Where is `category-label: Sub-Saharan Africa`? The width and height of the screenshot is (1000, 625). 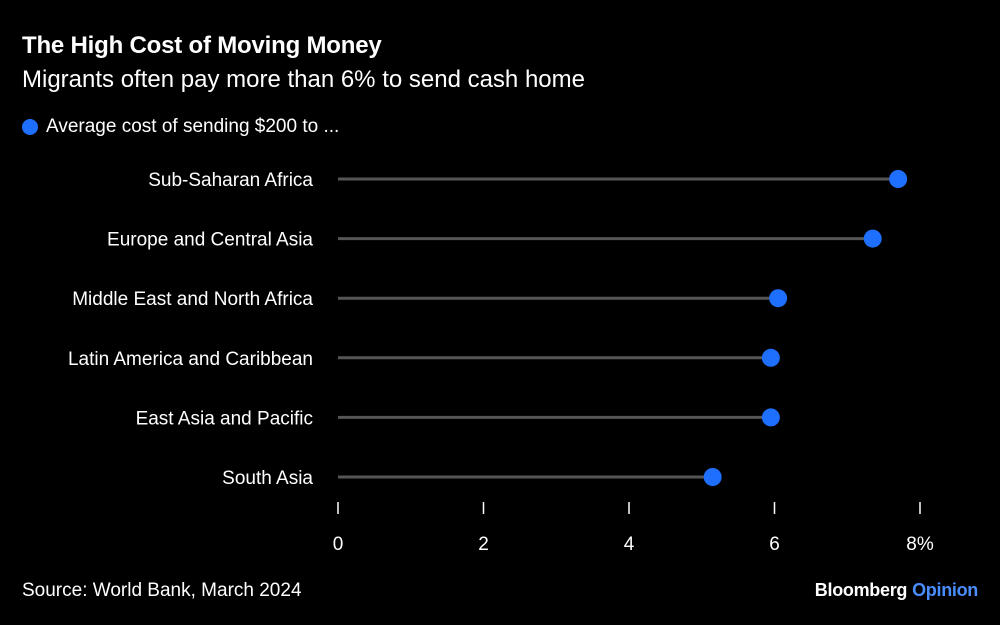
category-label: Sub-Saharan Africa is located at coordinates (230, 180).